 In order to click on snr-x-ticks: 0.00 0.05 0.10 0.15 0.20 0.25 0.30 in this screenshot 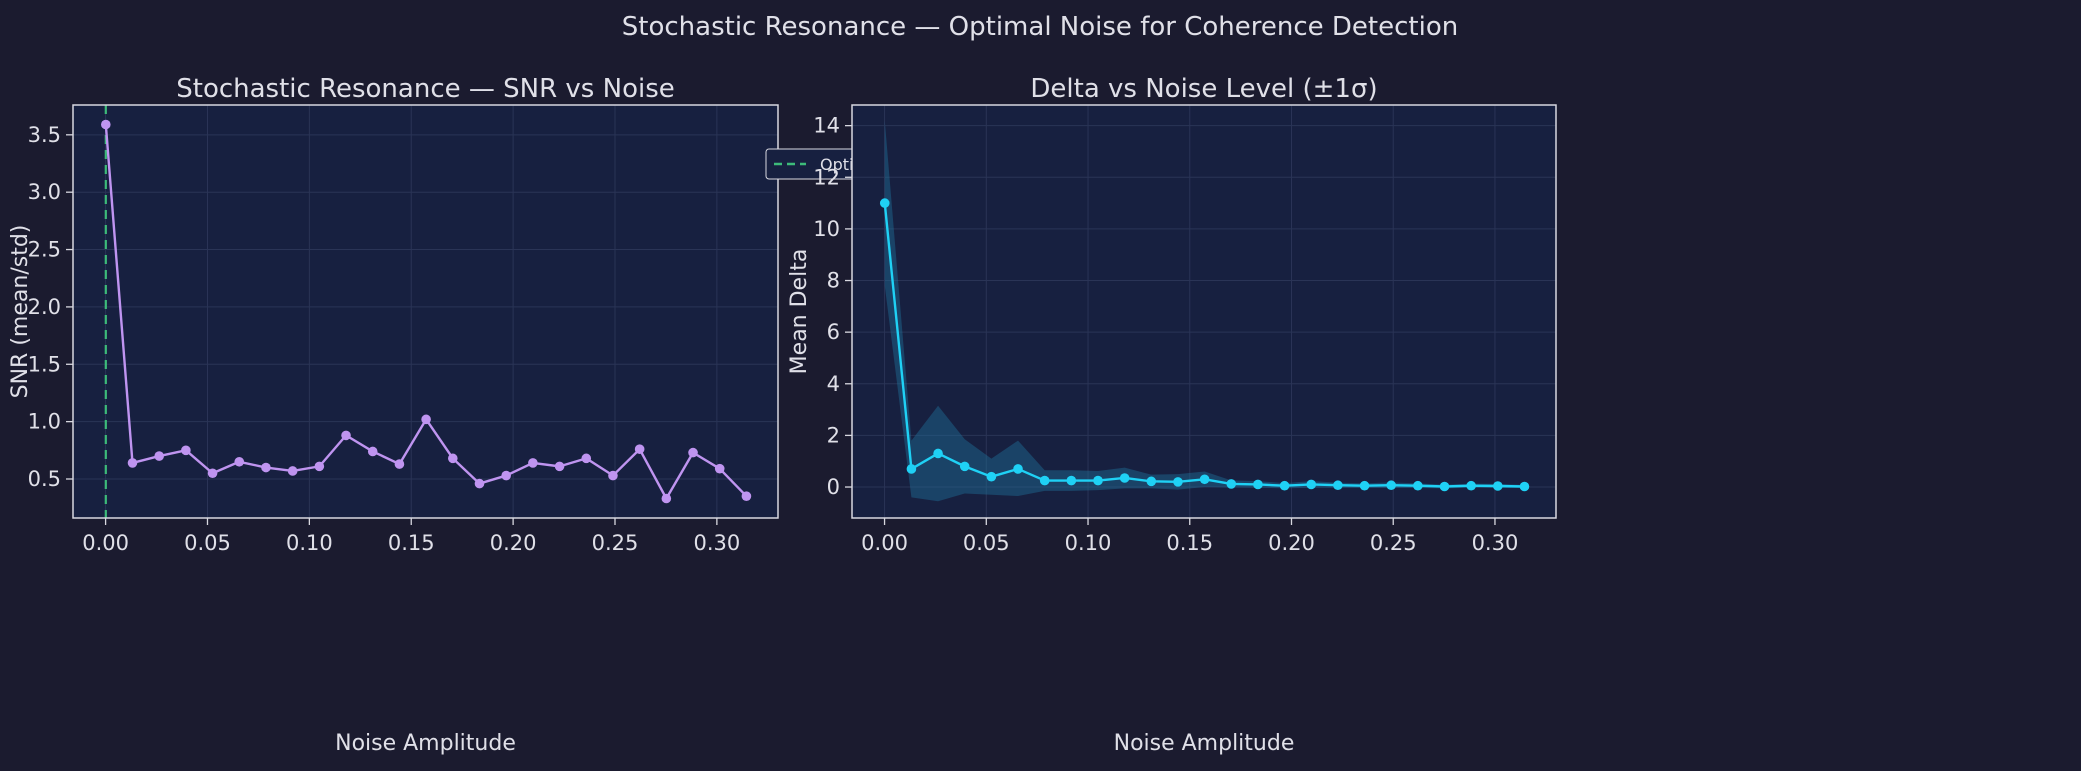, I will do `click(411, 536)`.